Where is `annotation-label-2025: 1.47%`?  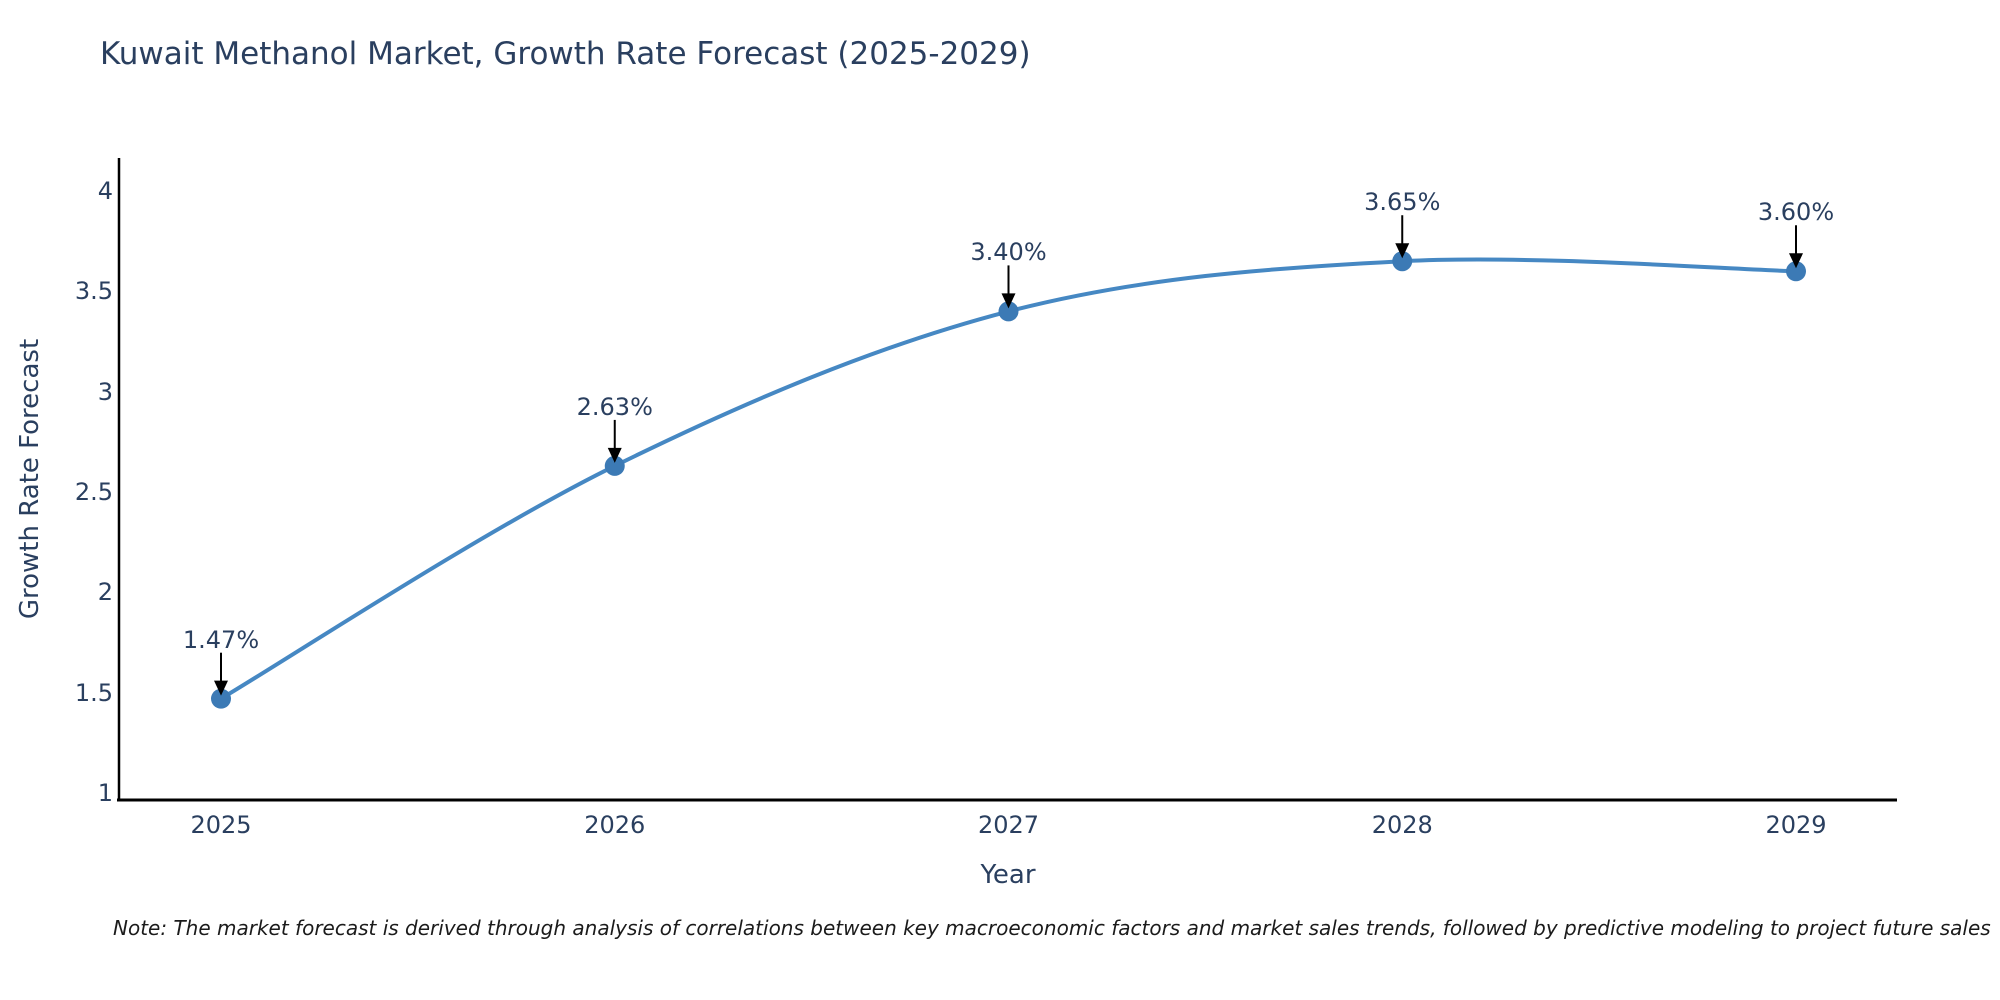 annotation-label-2025: 1.47% is located at coordinates (221, 639).